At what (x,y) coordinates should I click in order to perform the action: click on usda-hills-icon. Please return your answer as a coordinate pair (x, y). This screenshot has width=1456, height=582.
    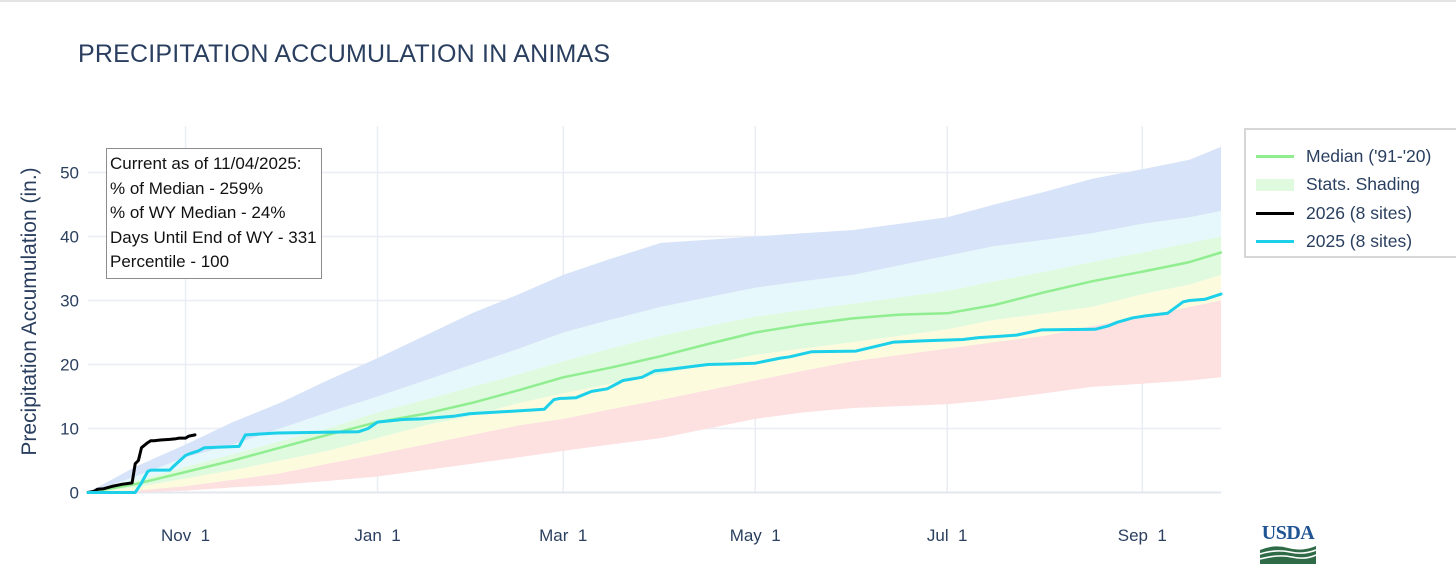
    Looking at the image, I should click on (1288, 555).